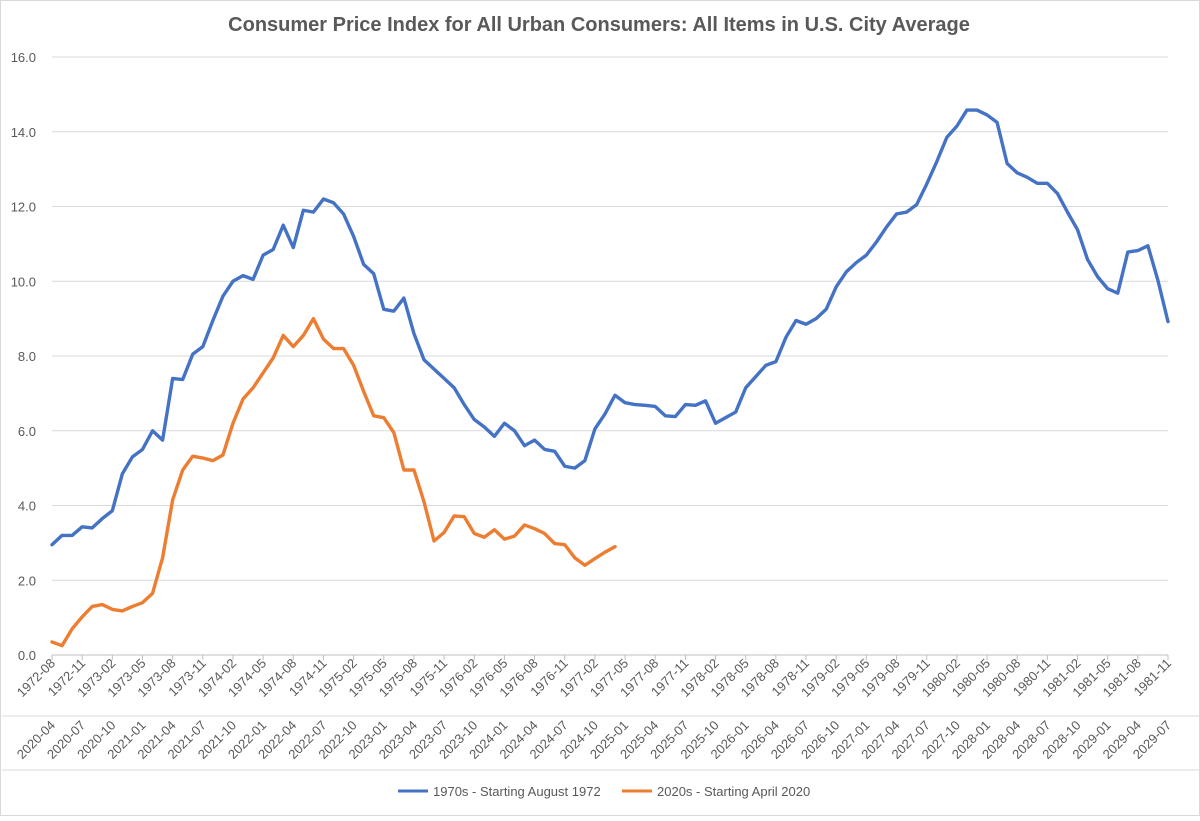  Describe the element at coordinates (27, 506) in the screenshot. I see `y-tick-label: 4.0` at that location.